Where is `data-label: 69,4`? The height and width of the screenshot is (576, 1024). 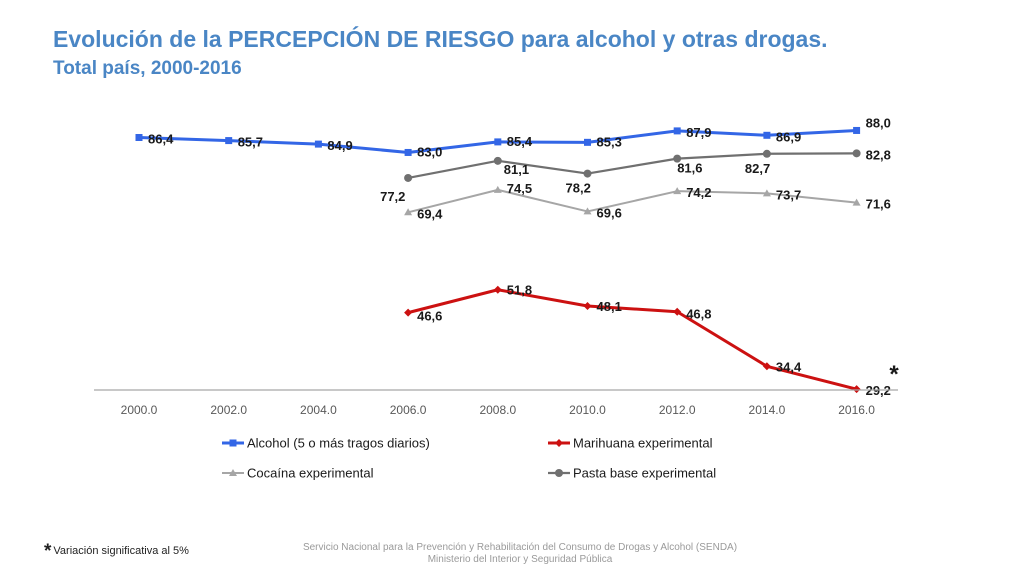
data-label: 69,4 is located at coordinates (430, 213).